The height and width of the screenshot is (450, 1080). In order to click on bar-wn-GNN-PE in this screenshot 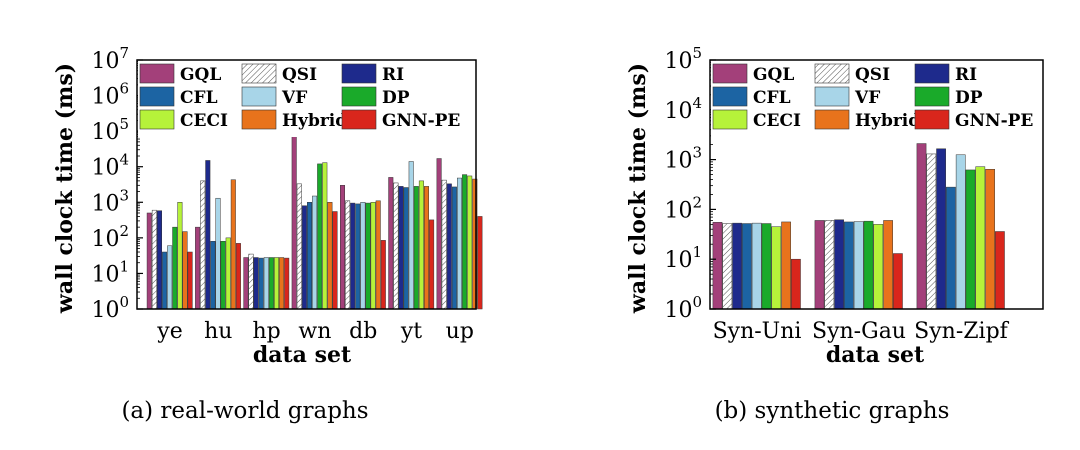, I will do `click(335, 260)`.